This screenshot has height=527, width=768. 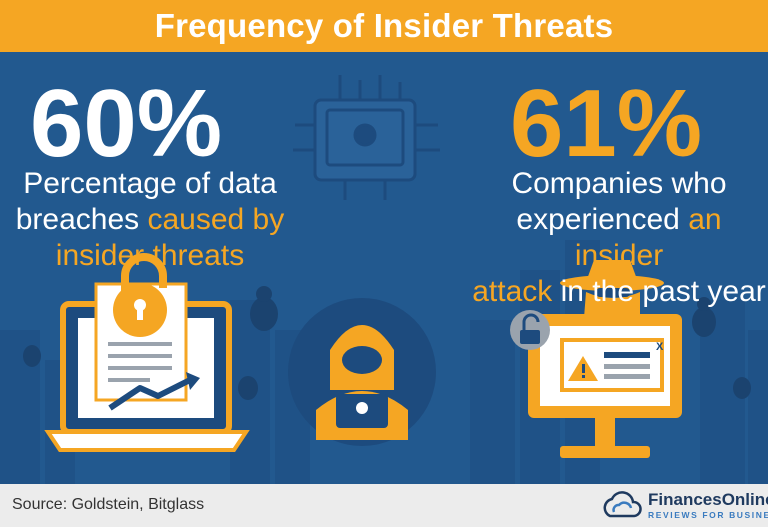 I want to click on brand-logo: FinancesOnline REVIEWS FOR BUSINESS, so click(x=684, y=507).